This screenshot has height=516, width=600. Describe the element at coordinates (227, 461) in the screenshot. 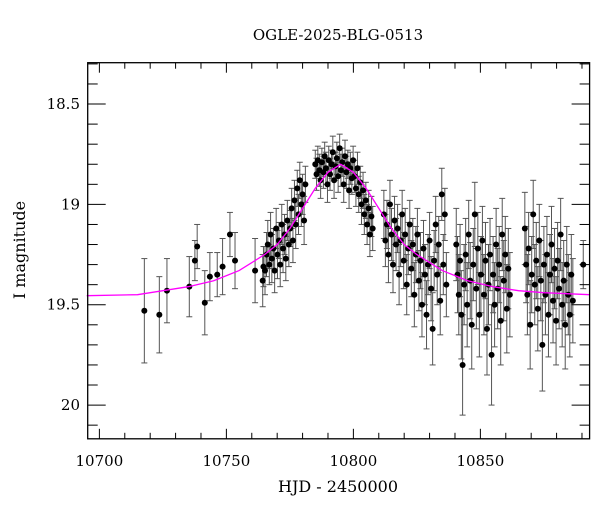

I see `x-tick-label: 10750` at that location.